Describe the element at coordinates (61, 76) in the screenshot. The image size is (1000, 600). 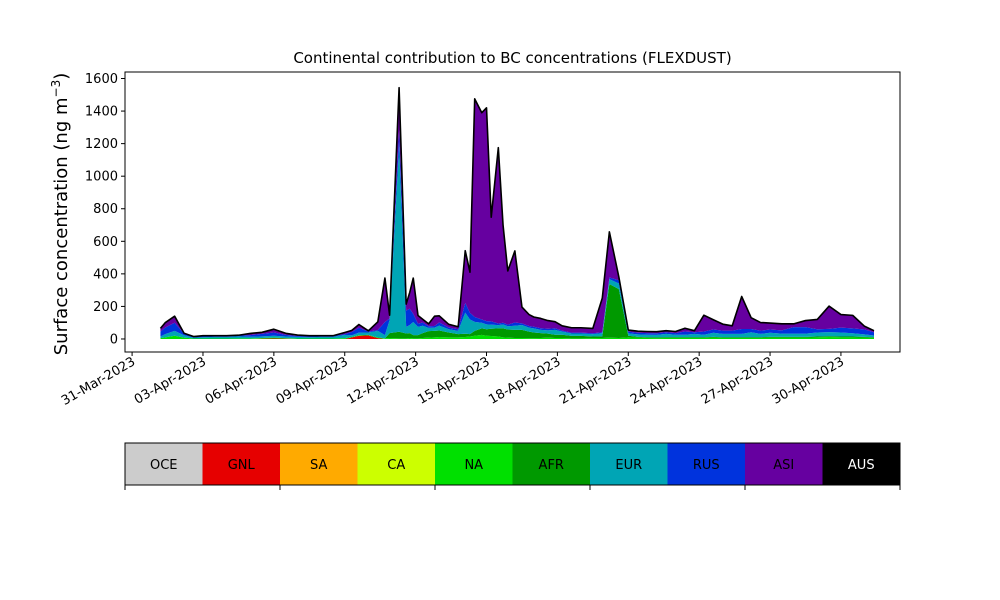
I see `y-axis-label-close: )` at that location.